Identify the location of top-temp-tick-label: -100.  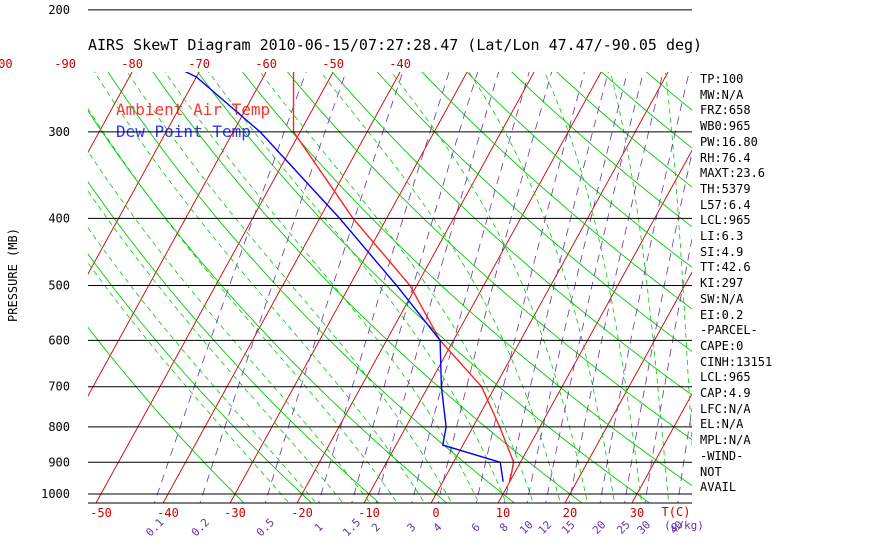
(6, 64).